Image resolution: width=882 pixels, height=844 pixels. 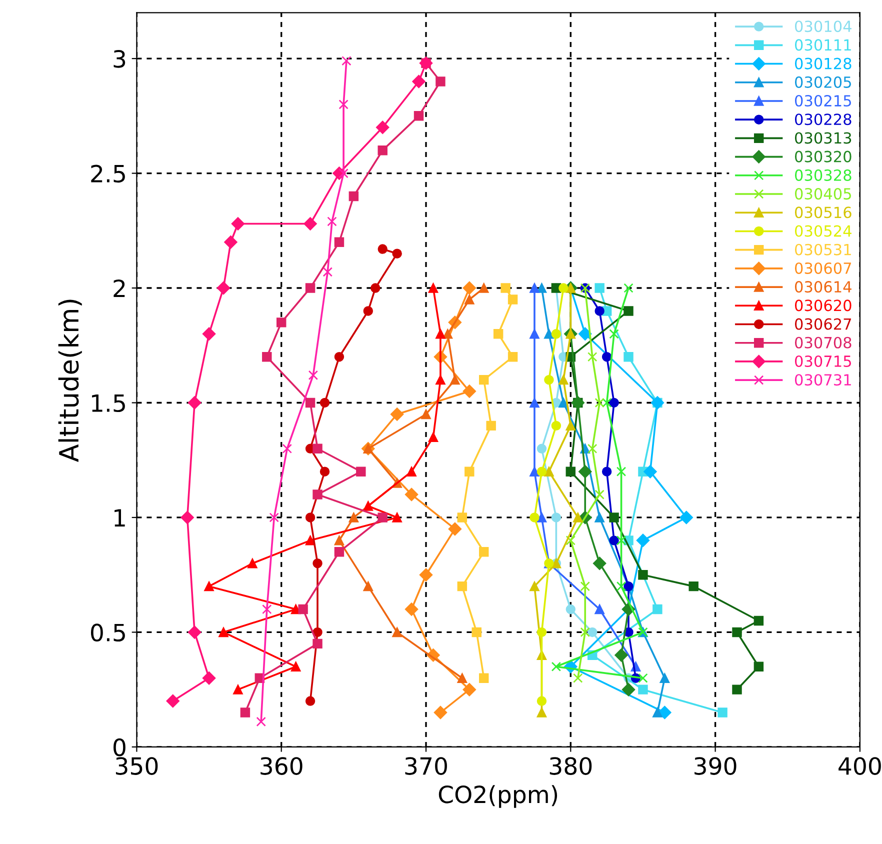 I want to click on x-tick-label: 400, so click(x=859, y=766).